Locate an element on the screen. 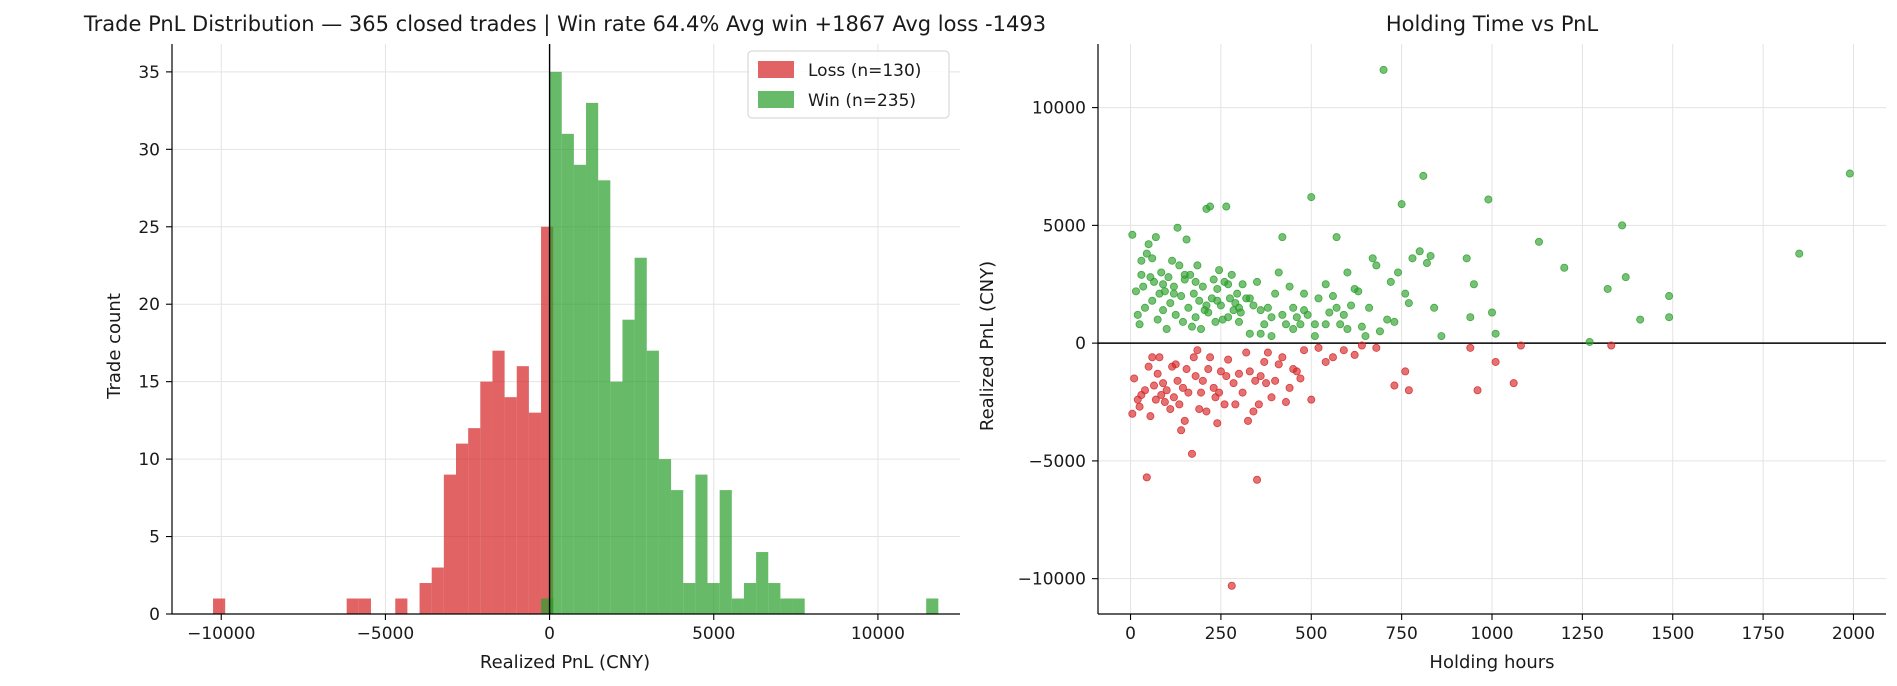  y-tick-label: 5000 is located at coordinates (1064, 226).